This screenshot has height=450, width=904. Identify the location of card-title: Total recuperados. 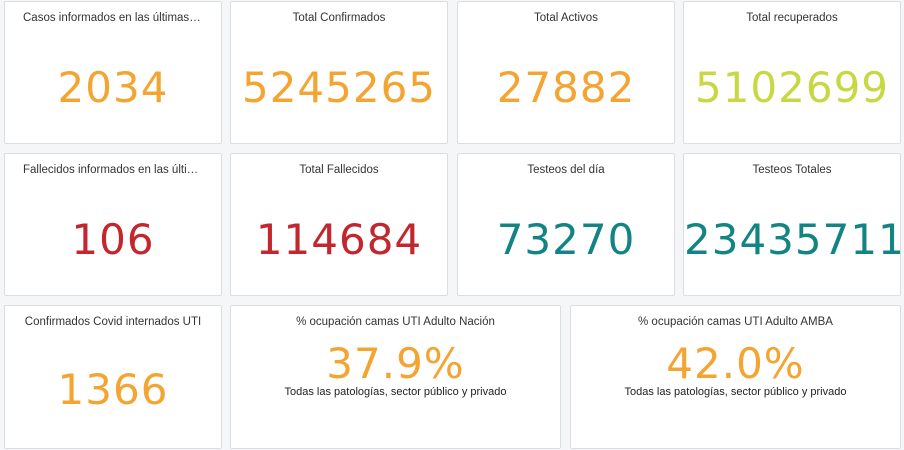
(792, 18).